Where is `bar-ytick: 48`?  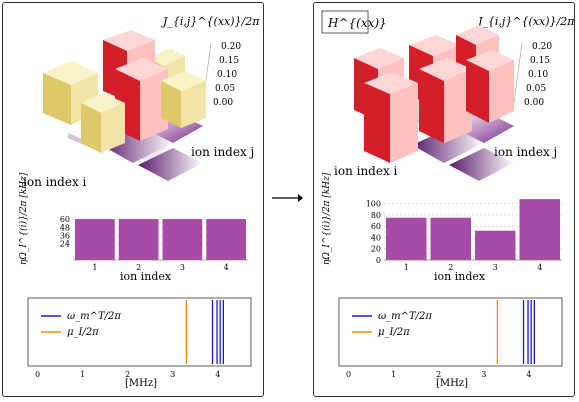 bar-ytick: 48 is located at coordinates (65, 227).